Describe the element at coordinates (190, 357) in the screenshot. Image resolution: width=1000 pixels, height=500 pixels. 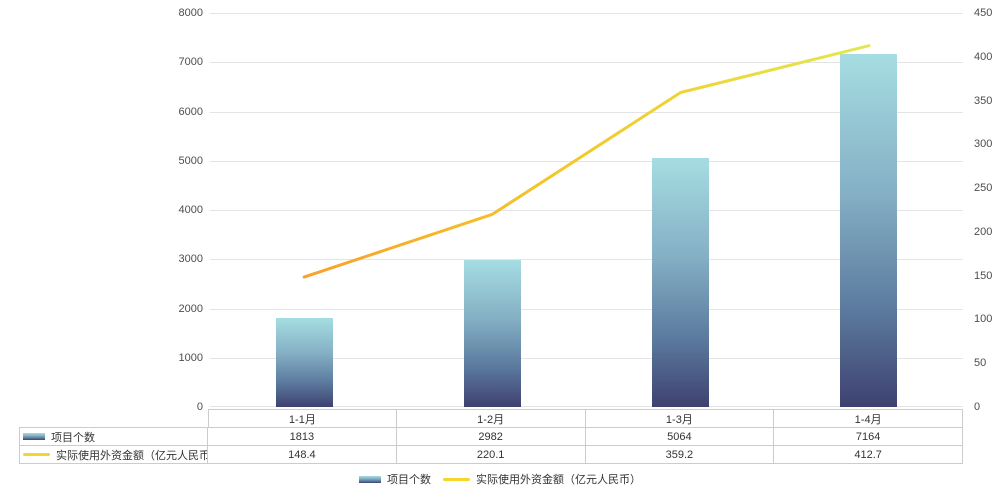
I see `left-axis-tick-label: 1000` at that location.